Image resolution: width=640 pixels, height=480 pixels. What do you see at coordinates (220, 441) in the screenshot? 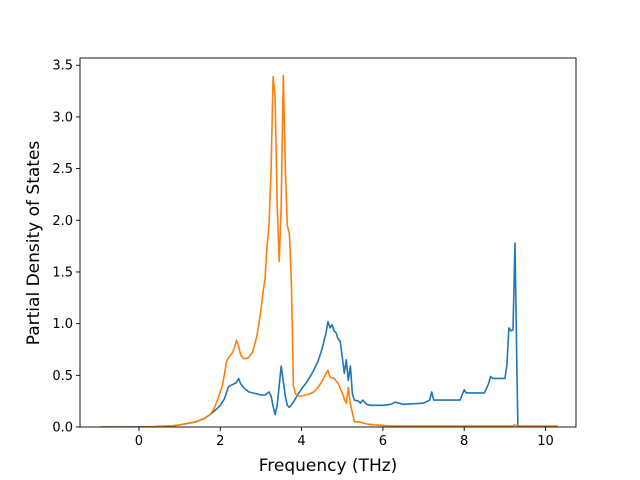
I see `x-tick-label: 2` at bounding box center [220, 441].